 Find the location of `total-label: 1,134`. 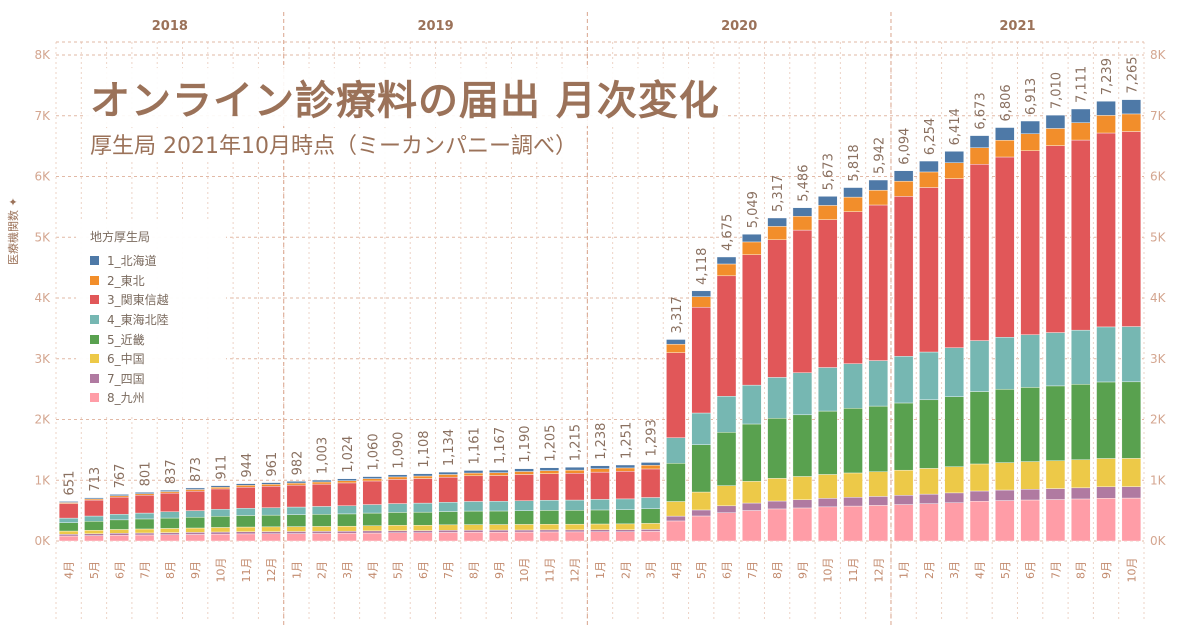

total-label: 1,134 is located at coordinates (449, 447).